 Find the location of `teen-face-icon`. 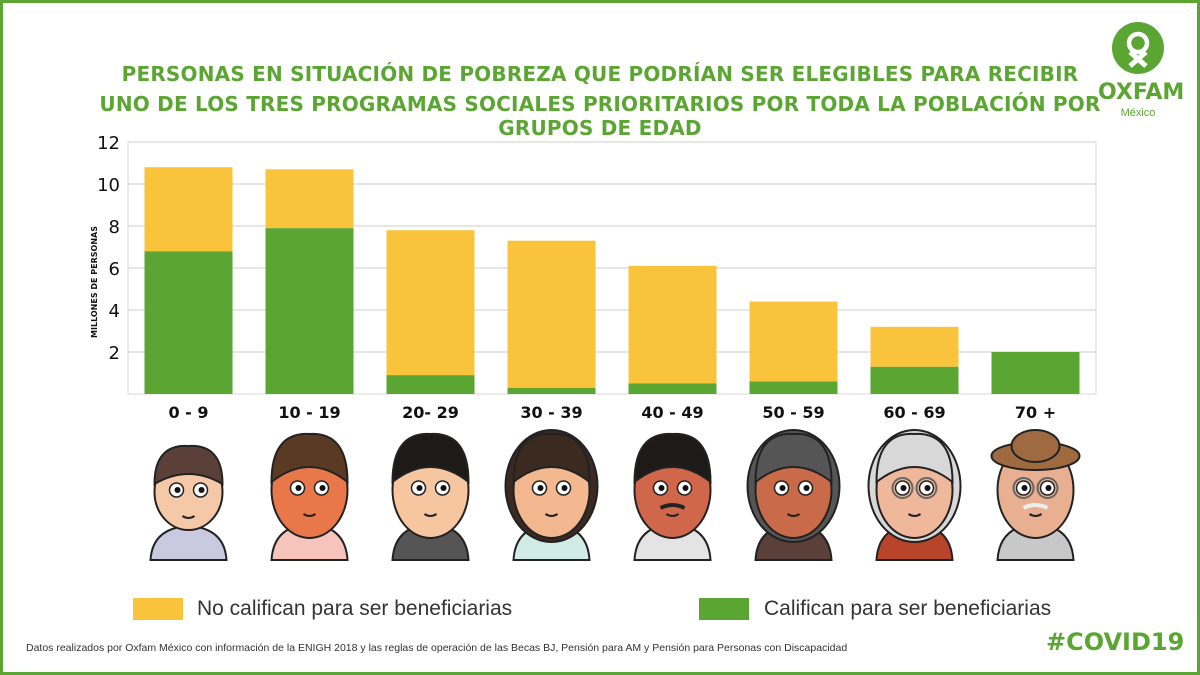

teen-face-icon is located at coordinates (309, 496).